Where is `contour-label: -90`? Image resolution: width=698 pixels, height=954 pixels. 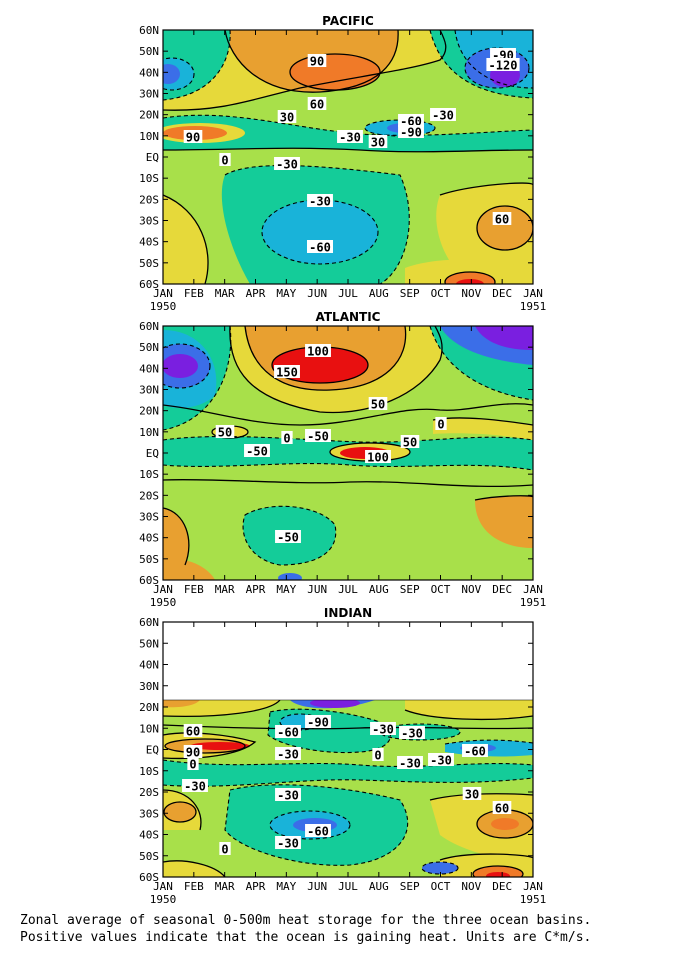 contour-label: -90 is located at coordinates (318, 723).